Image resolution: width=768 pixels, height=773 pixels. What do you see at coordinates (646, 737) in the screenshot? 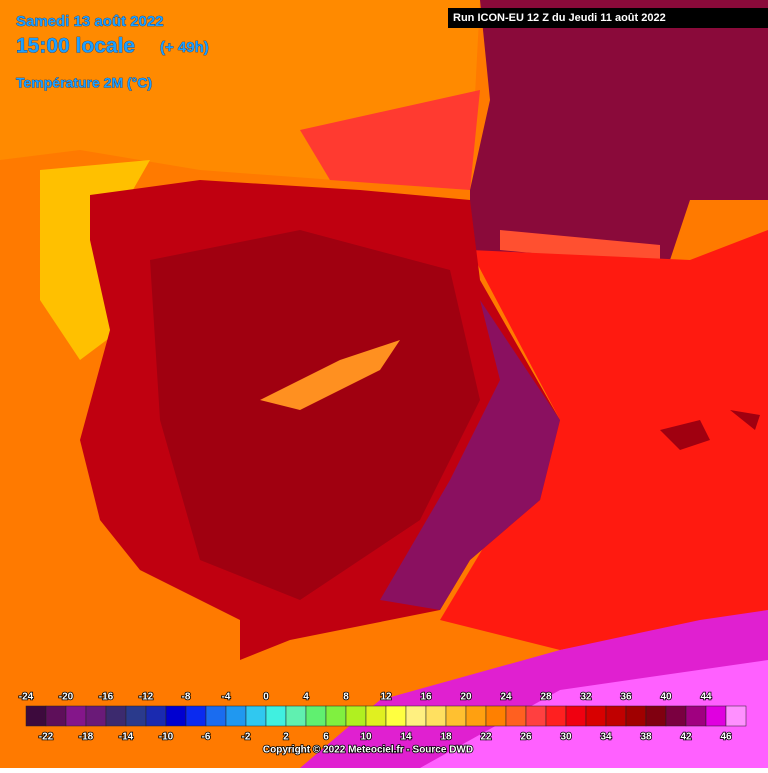
I see `legend-label: 38` at bounding box center [646, 737].